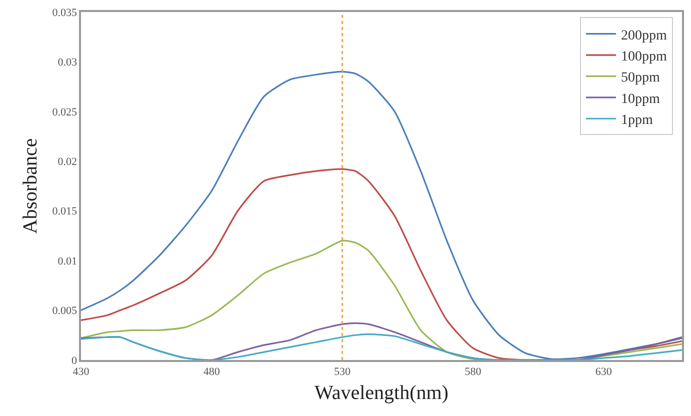 This screenshot has height=416, width=691. What do you see at coordinates (68, 261) in the screenshot?
I see `y-tick-label: 0.01` at bounding box center [68, 261].